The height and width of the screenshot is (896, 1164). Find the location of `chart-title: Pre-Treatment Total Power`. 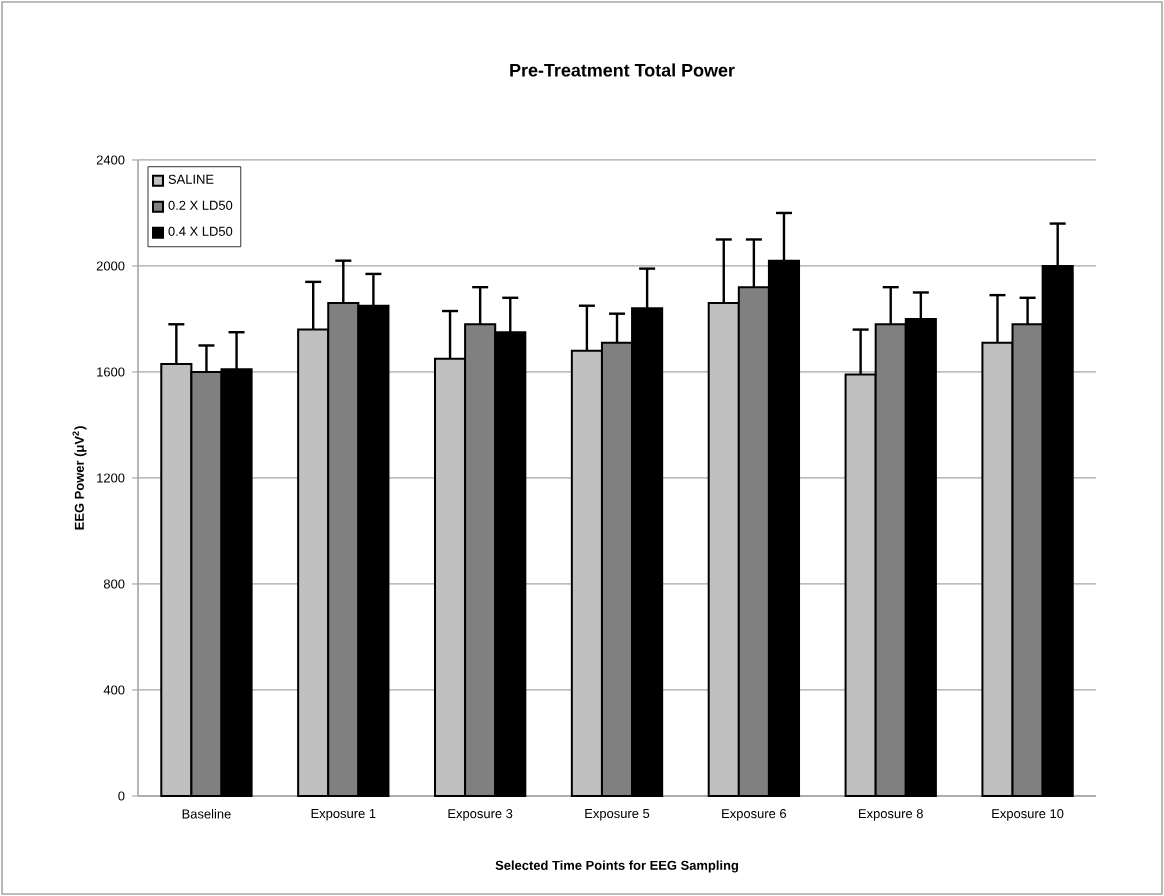

chart-title: Pre-Treatment Total Power is located at coordinates (622, 70).